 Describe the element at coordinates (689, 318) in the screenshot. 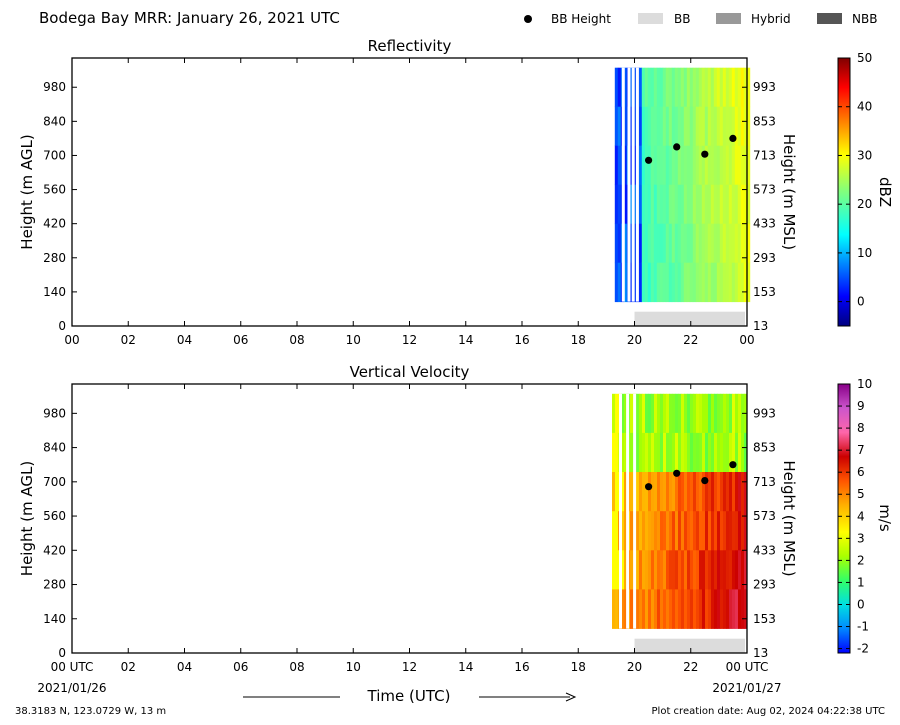

I see `bright-band-bar` at that location.